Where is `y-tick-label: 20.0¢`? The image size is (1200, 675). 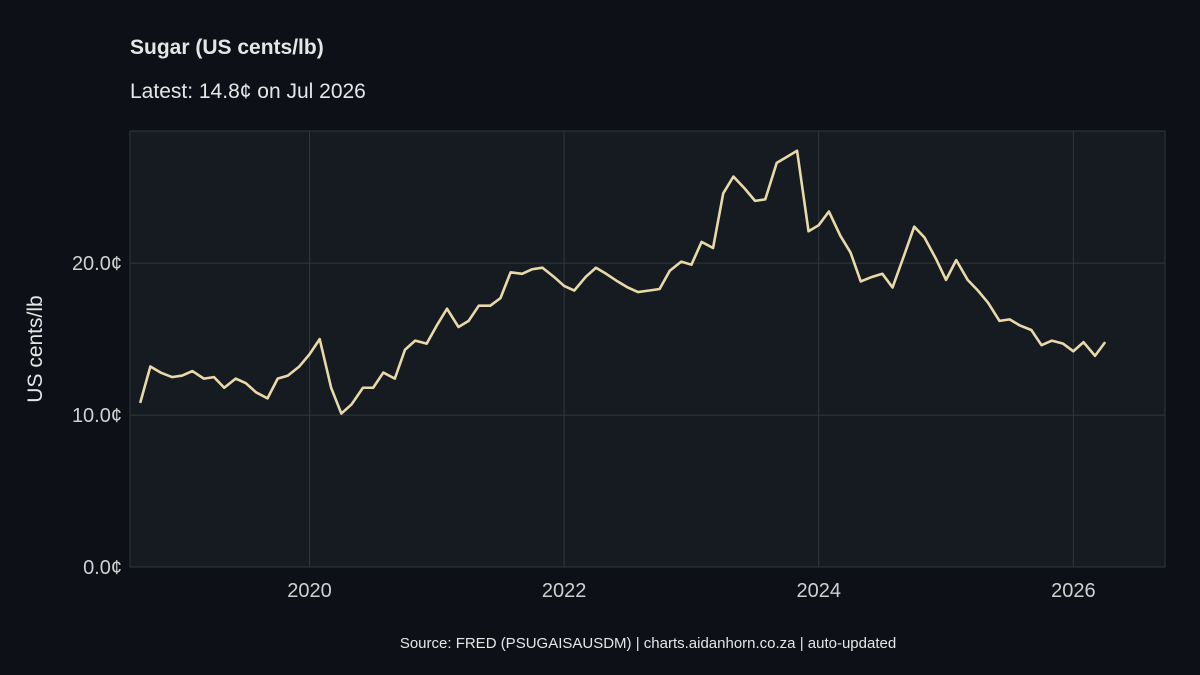 y-tick-label: 20.0¢ is located at coordinates (97, 264).